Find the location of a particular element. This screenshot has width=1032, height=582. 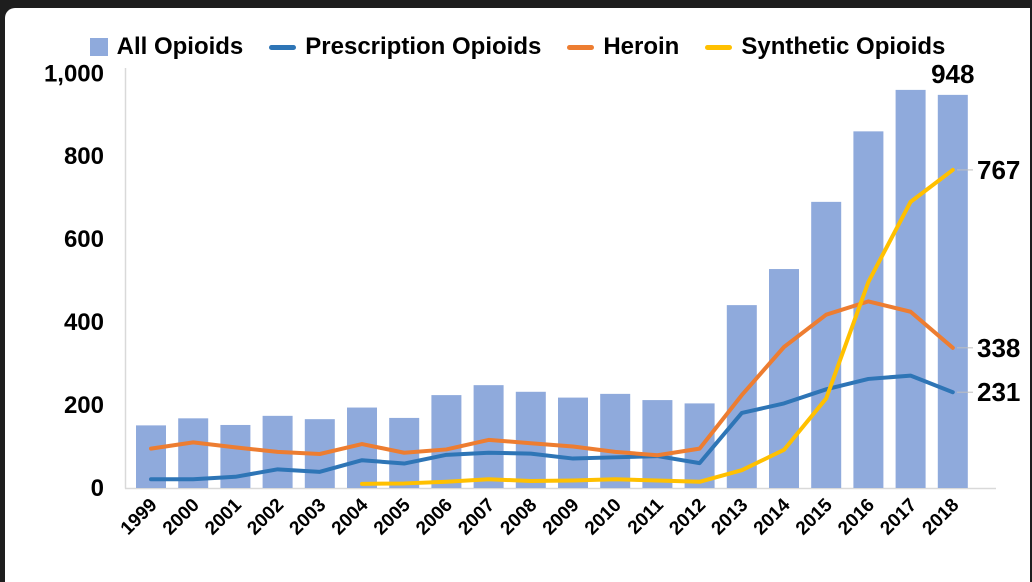

x-label-2016: 2016 is located at coordinates (856, 517).